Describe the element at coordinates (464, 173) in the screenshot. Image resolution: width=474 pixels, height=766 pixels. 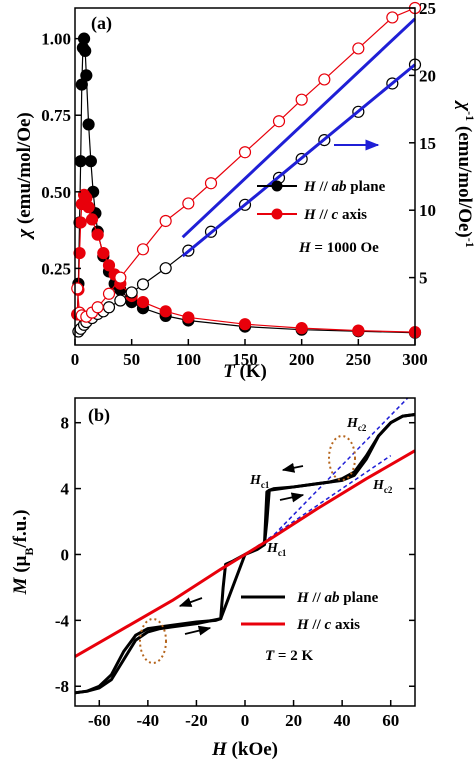
I see `panel-a-right-axis-title: χ-1 (emu/mol/Oe)-1` at that location.